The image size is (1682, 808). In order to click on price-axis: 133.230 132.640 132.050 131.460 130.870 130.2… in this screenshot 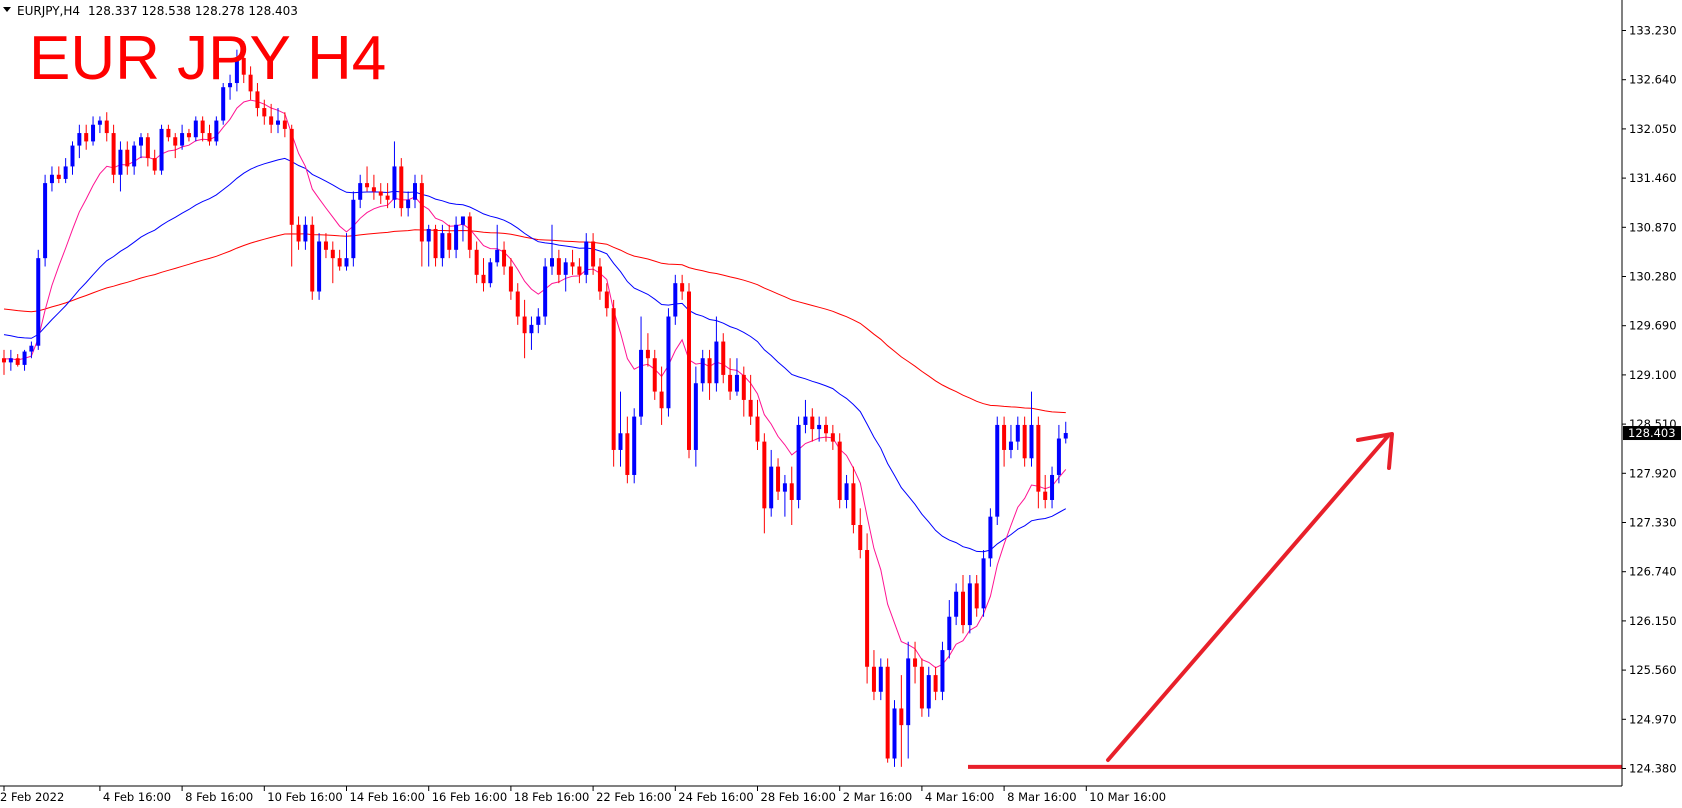, I will do `click(1651, 400)`.